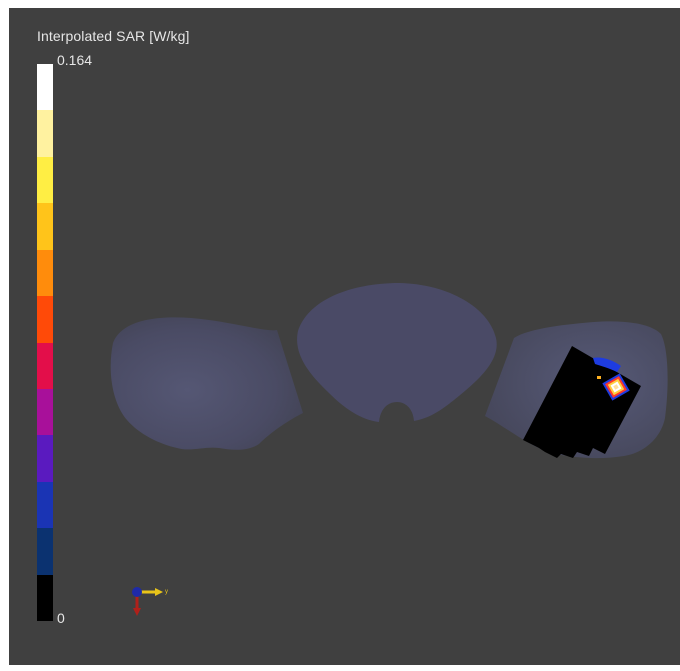 The width and height of the screenshot is (680, 671). What do you see at coordinates (137, 612) in the screenshot?
I see `z-axis-arrowhead` at bounding box center [137, 612].